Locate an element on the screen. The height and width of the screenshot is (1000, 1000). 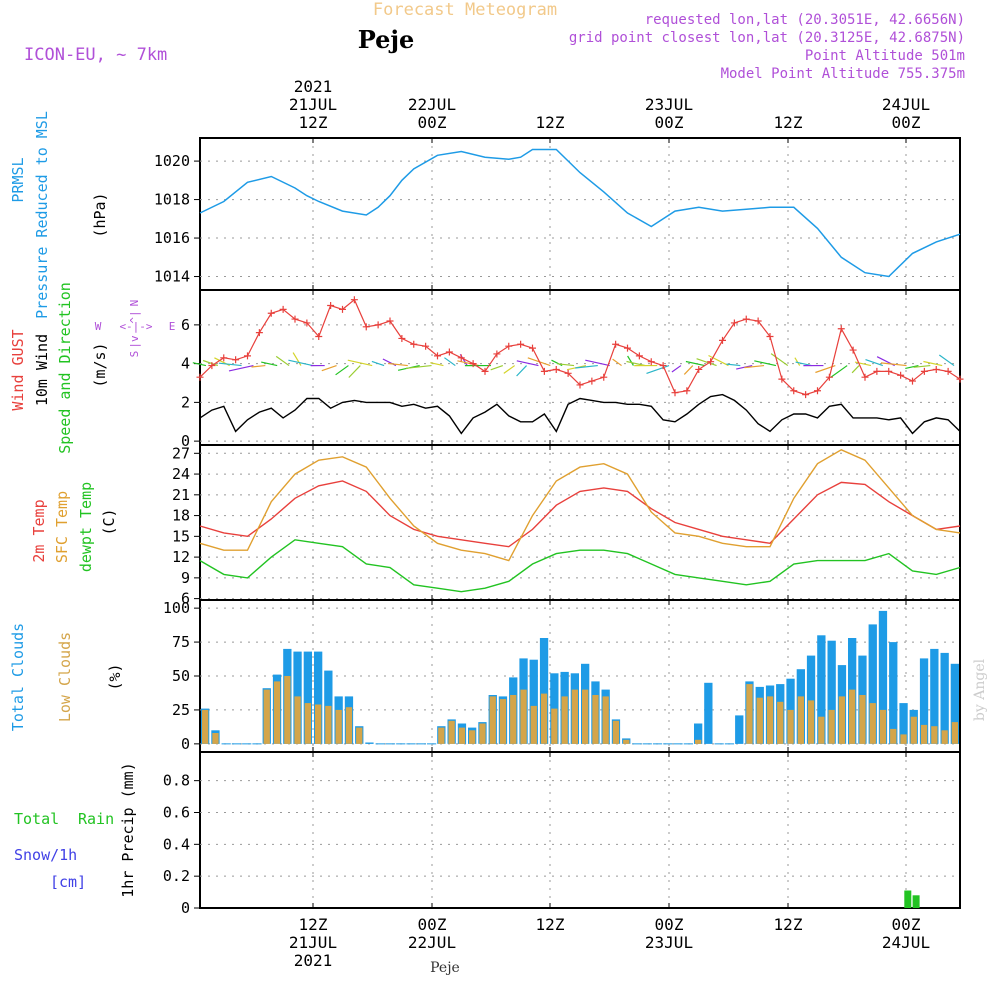
compass-south: S is located at coordinates (134, 354).